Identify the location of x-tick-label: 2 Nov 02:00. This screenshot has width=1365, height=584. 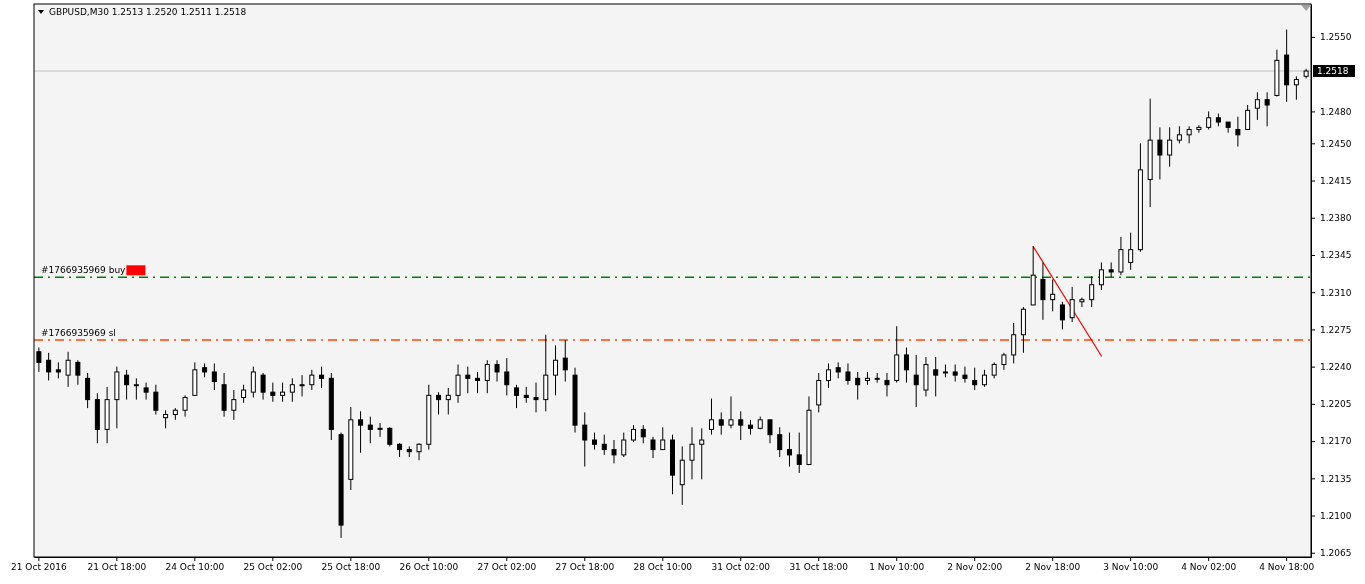
(975, 567).